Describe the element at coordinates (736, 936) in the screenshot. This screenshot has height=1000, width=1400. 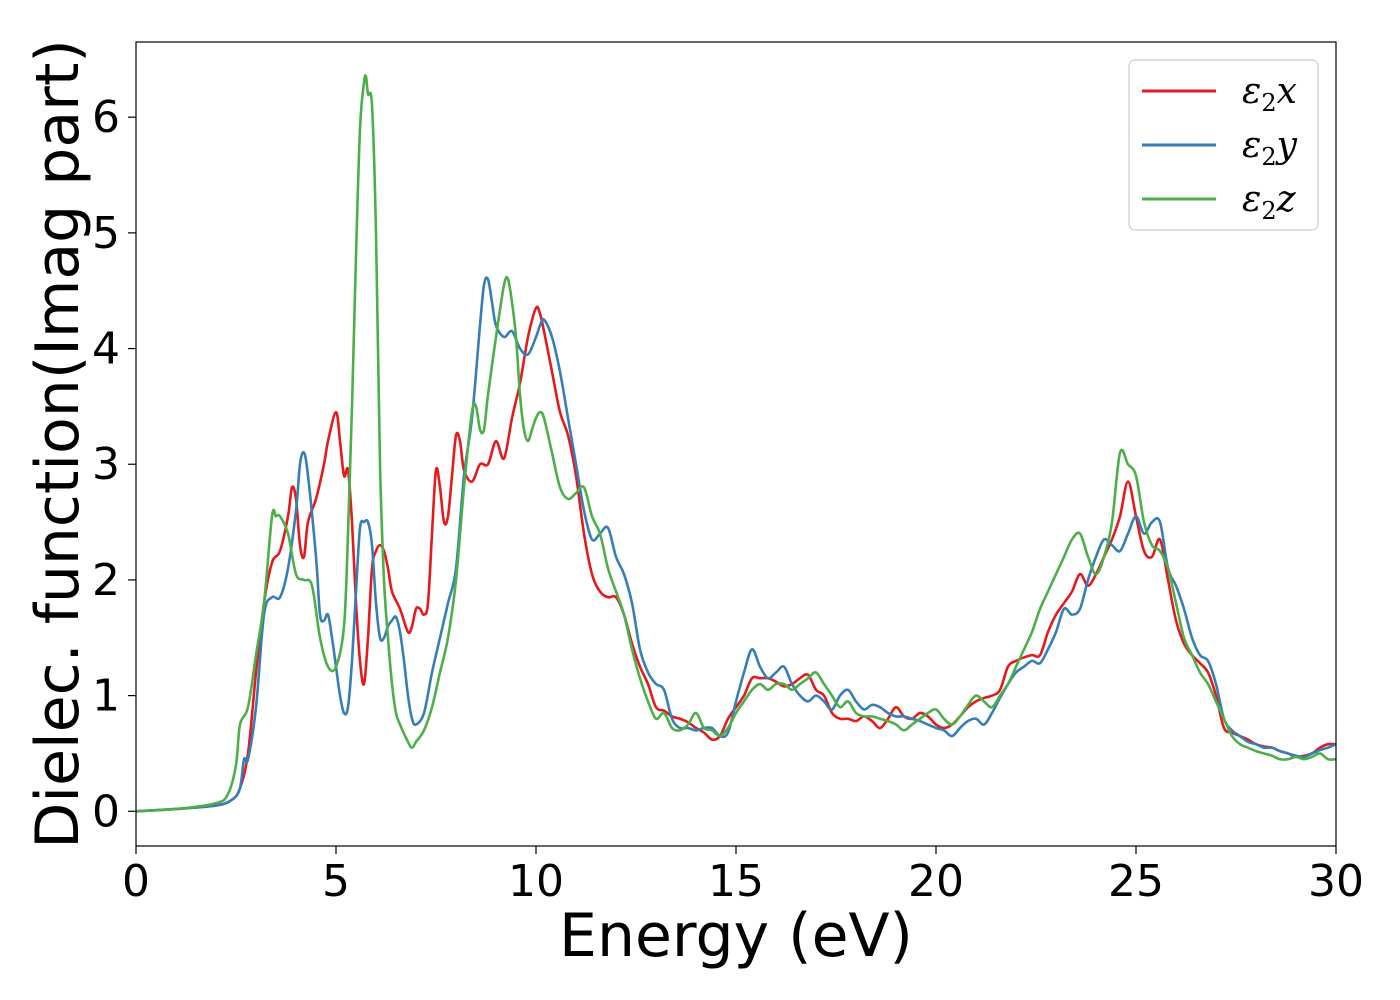
I see `x-axis-label: Energy (eV)` at that location.